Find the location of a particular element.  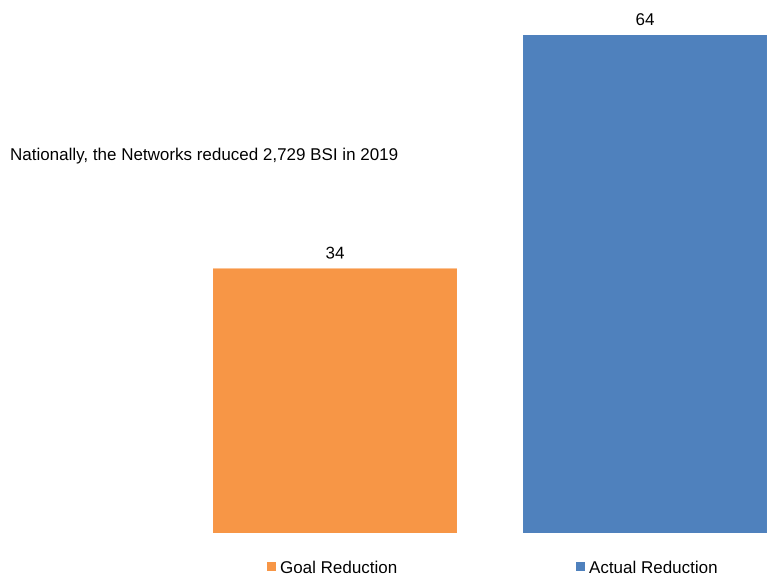

annotation: Nationally, the Networks reduced 2,729 BSI in 2019 is located at coordinates (204, 154).